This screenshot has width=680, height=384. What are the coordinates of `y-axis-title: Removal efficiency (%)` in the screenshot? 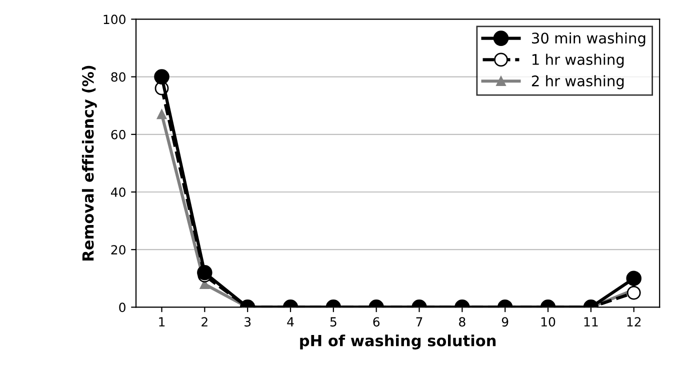 It's located at (89, 163).